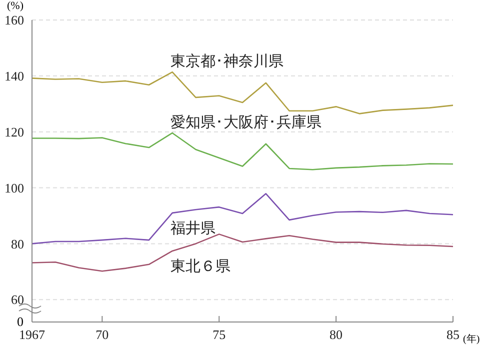  I want to click on y-tick-label: 100, so click(14, 188).